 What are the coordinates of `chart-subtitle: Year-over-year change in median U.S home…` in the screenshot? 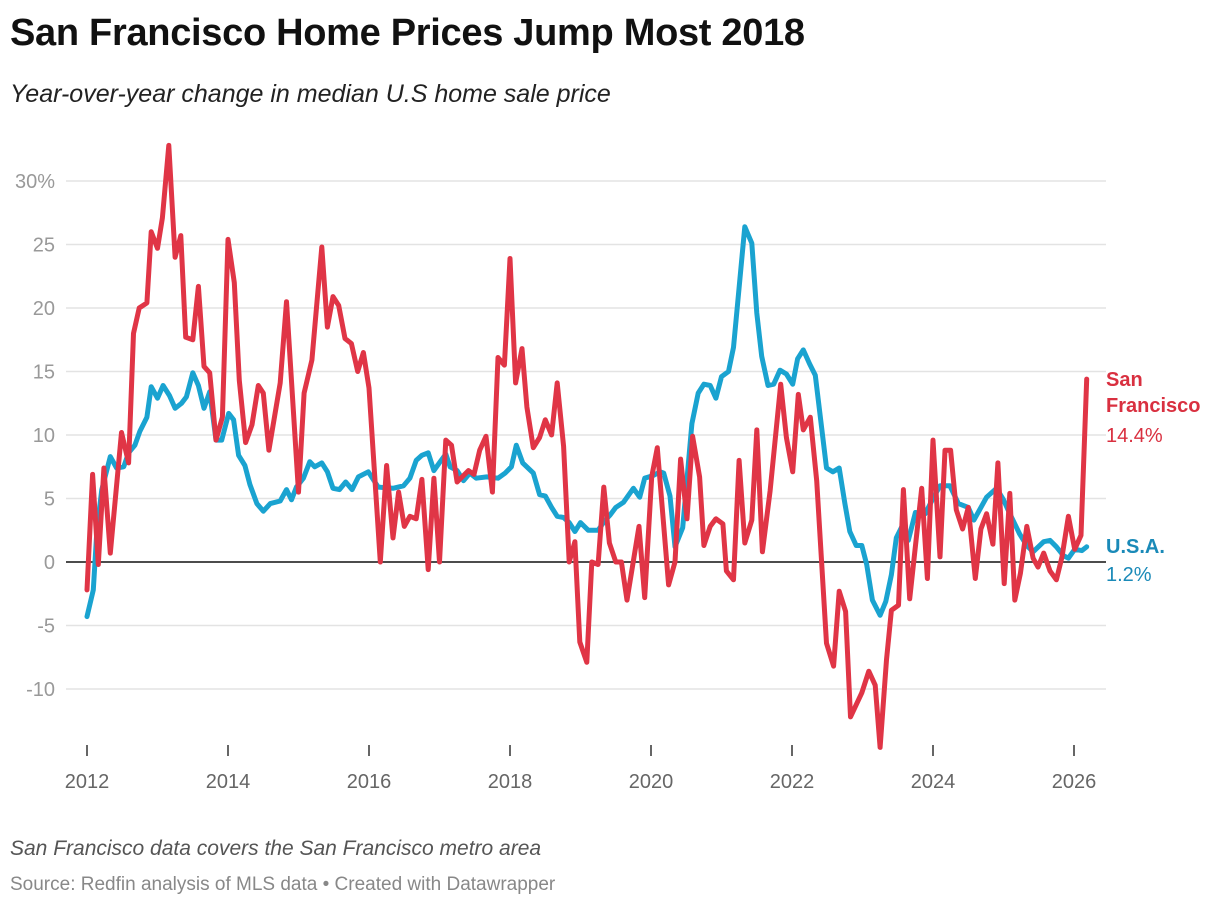 It's located at (310, 94).